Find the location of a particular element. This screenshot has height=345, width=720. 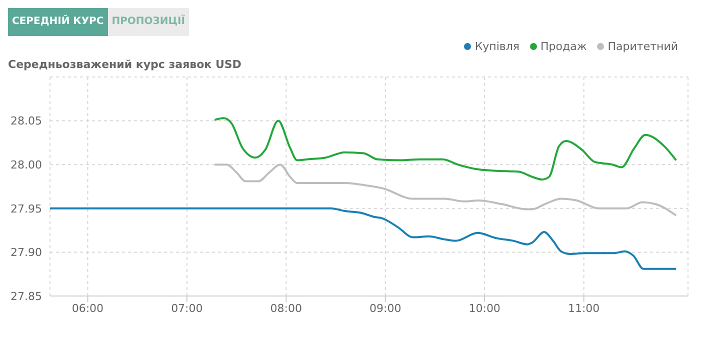

x-tick-label: 07:00 is located at coordinates (187, 308).